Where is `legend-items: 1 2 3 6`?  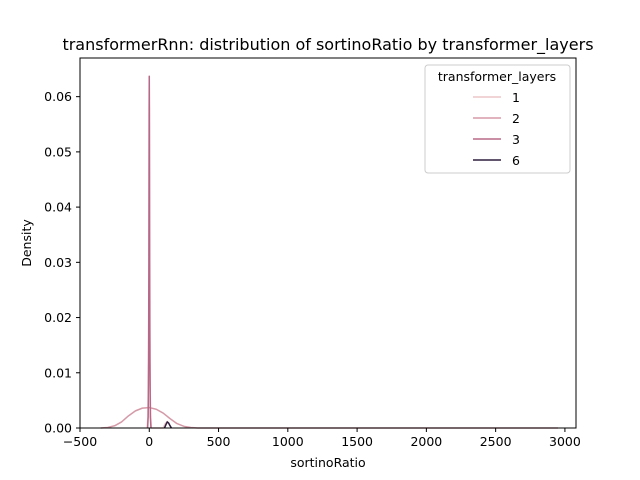 legend-items: 1 2 3 6 is located at coordinates (496, 129).